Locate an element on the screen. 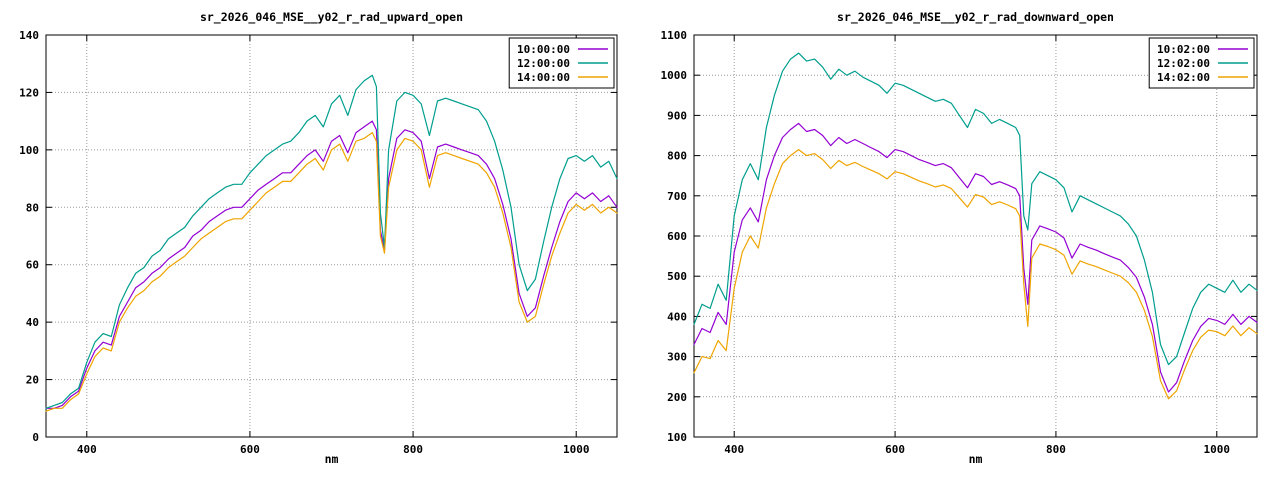 This screenshot has height=480, width=1280. chart-title-downward: sr_2026_046_MSE__y02_r_rad_downward_open is located at coordinates (975, 17).